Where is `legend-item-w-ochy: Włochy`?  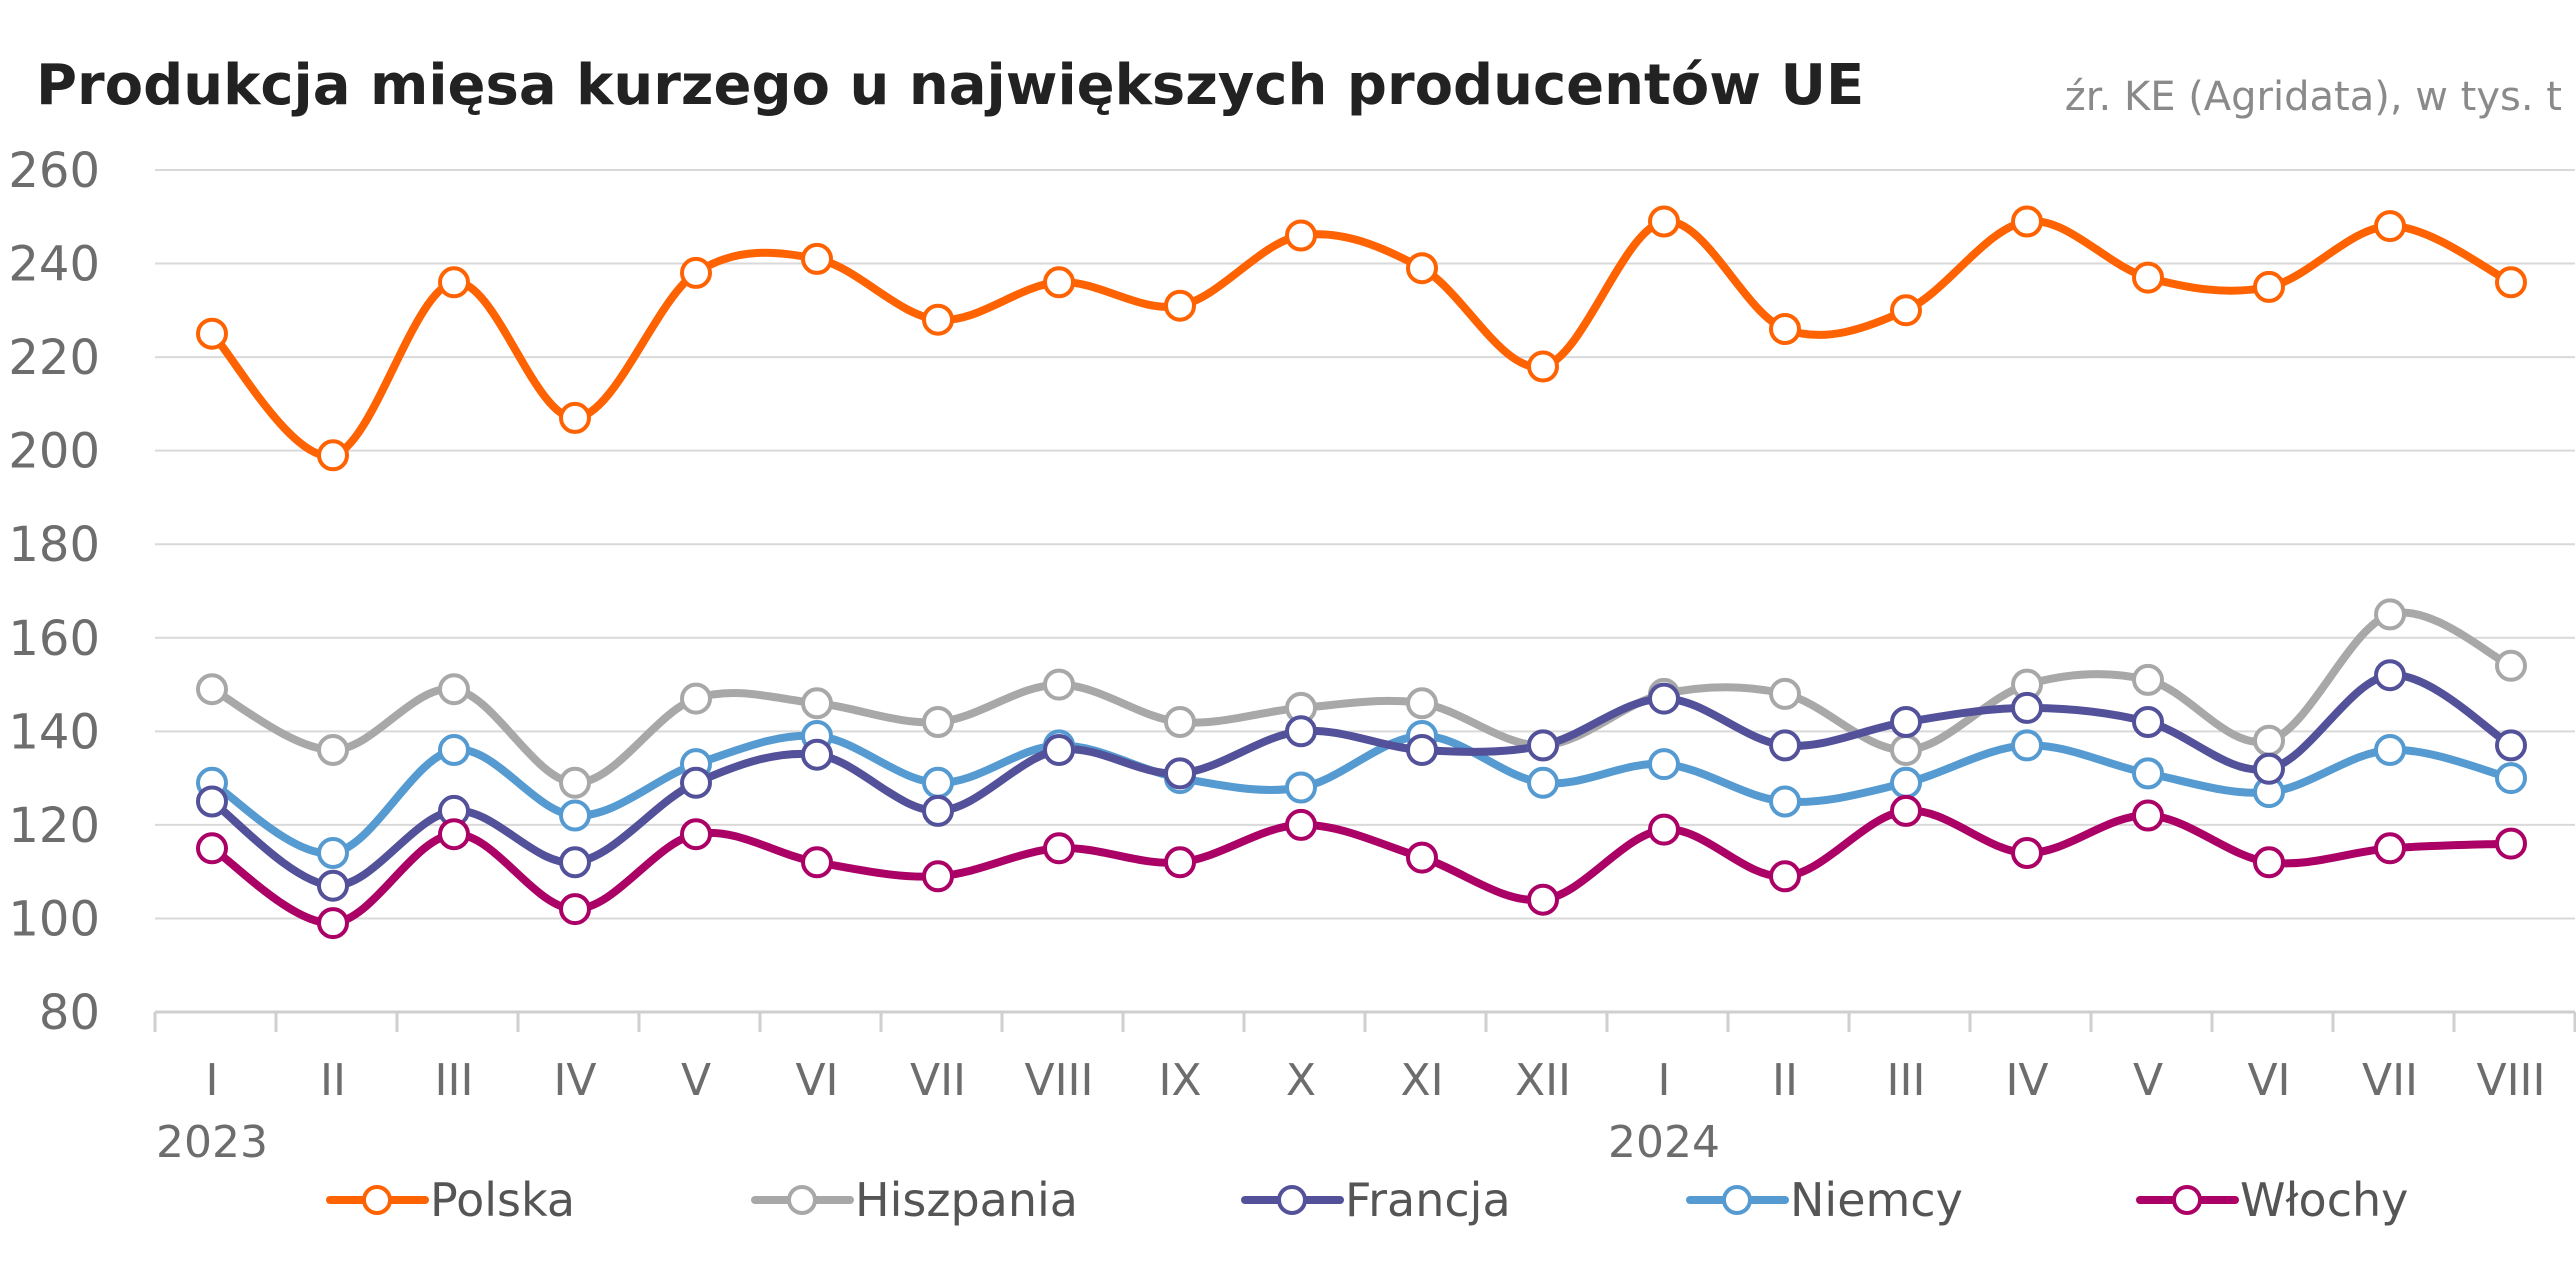
legend-item-w-ochy: Włochy is located at coordinates (2272, 1200).